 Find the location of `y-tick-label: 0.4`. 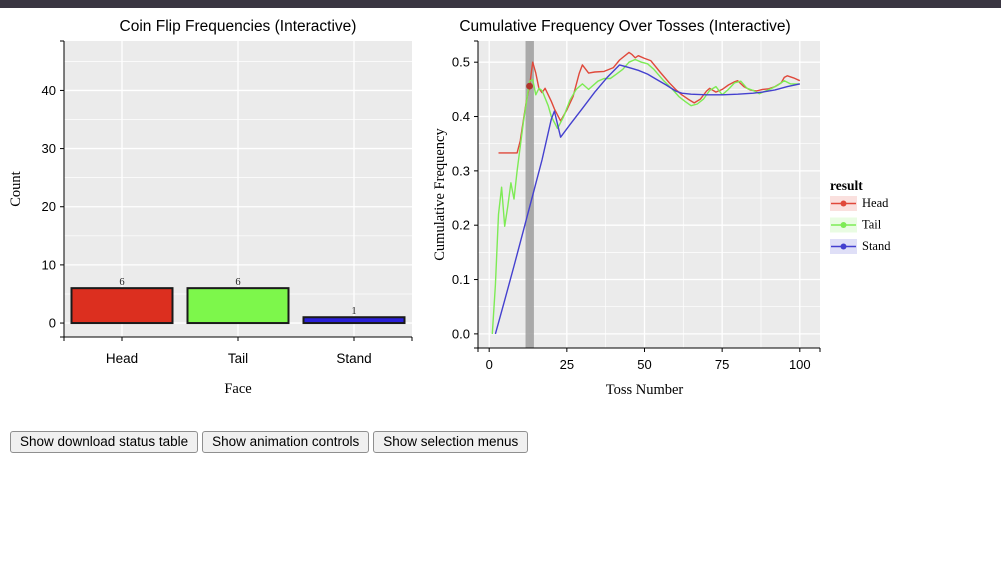

y-tick-label: 0.4 is located at coordinates (461, 116).